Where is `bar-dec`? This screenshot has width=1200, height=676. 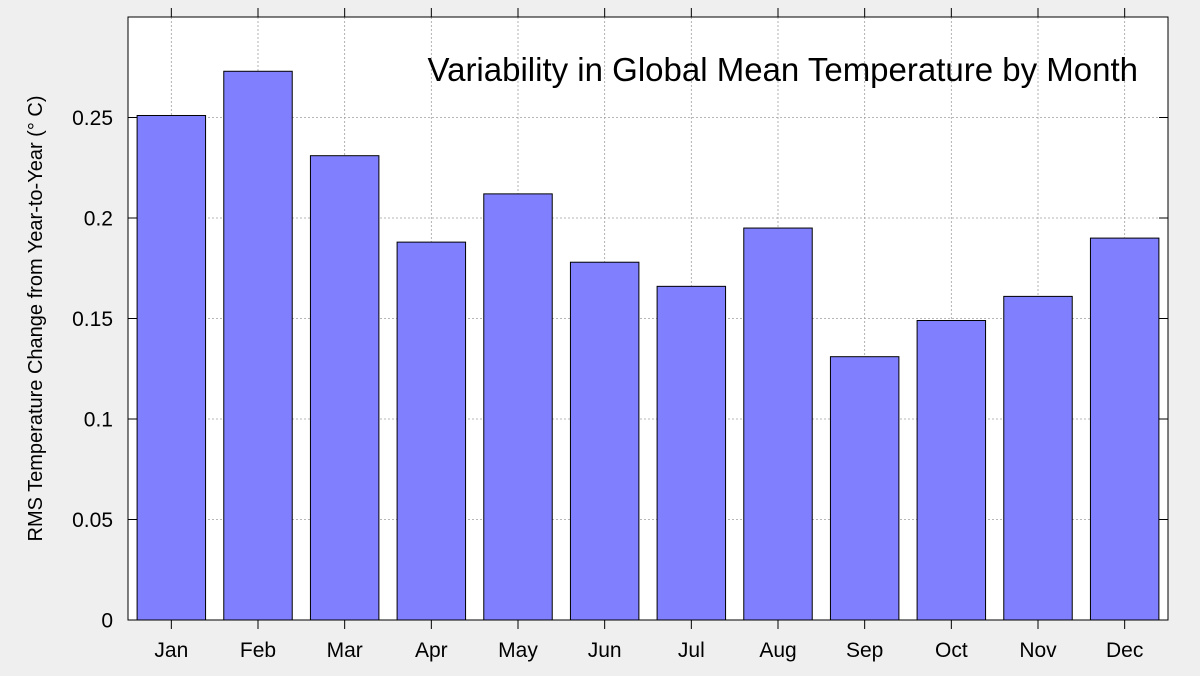 bar-dec is located at coordinates (1124, 429).